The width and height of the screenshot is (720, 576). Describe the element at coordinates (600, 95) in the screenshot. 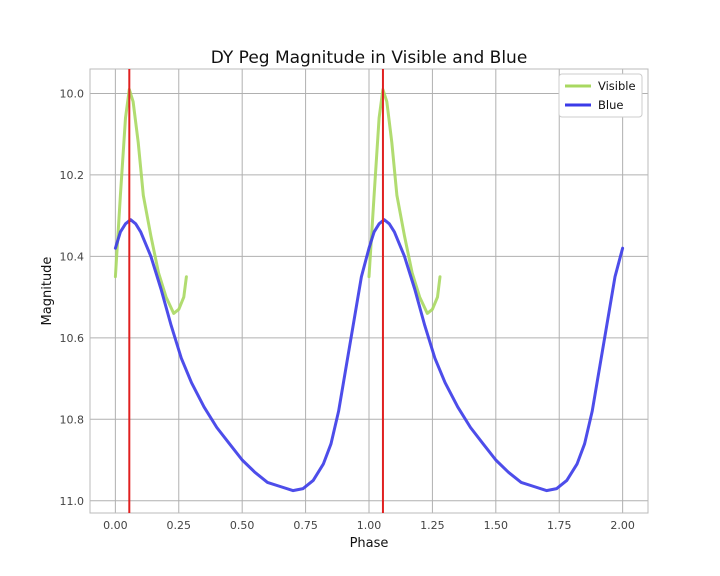

I see `legend: Visible Blue` at that location.